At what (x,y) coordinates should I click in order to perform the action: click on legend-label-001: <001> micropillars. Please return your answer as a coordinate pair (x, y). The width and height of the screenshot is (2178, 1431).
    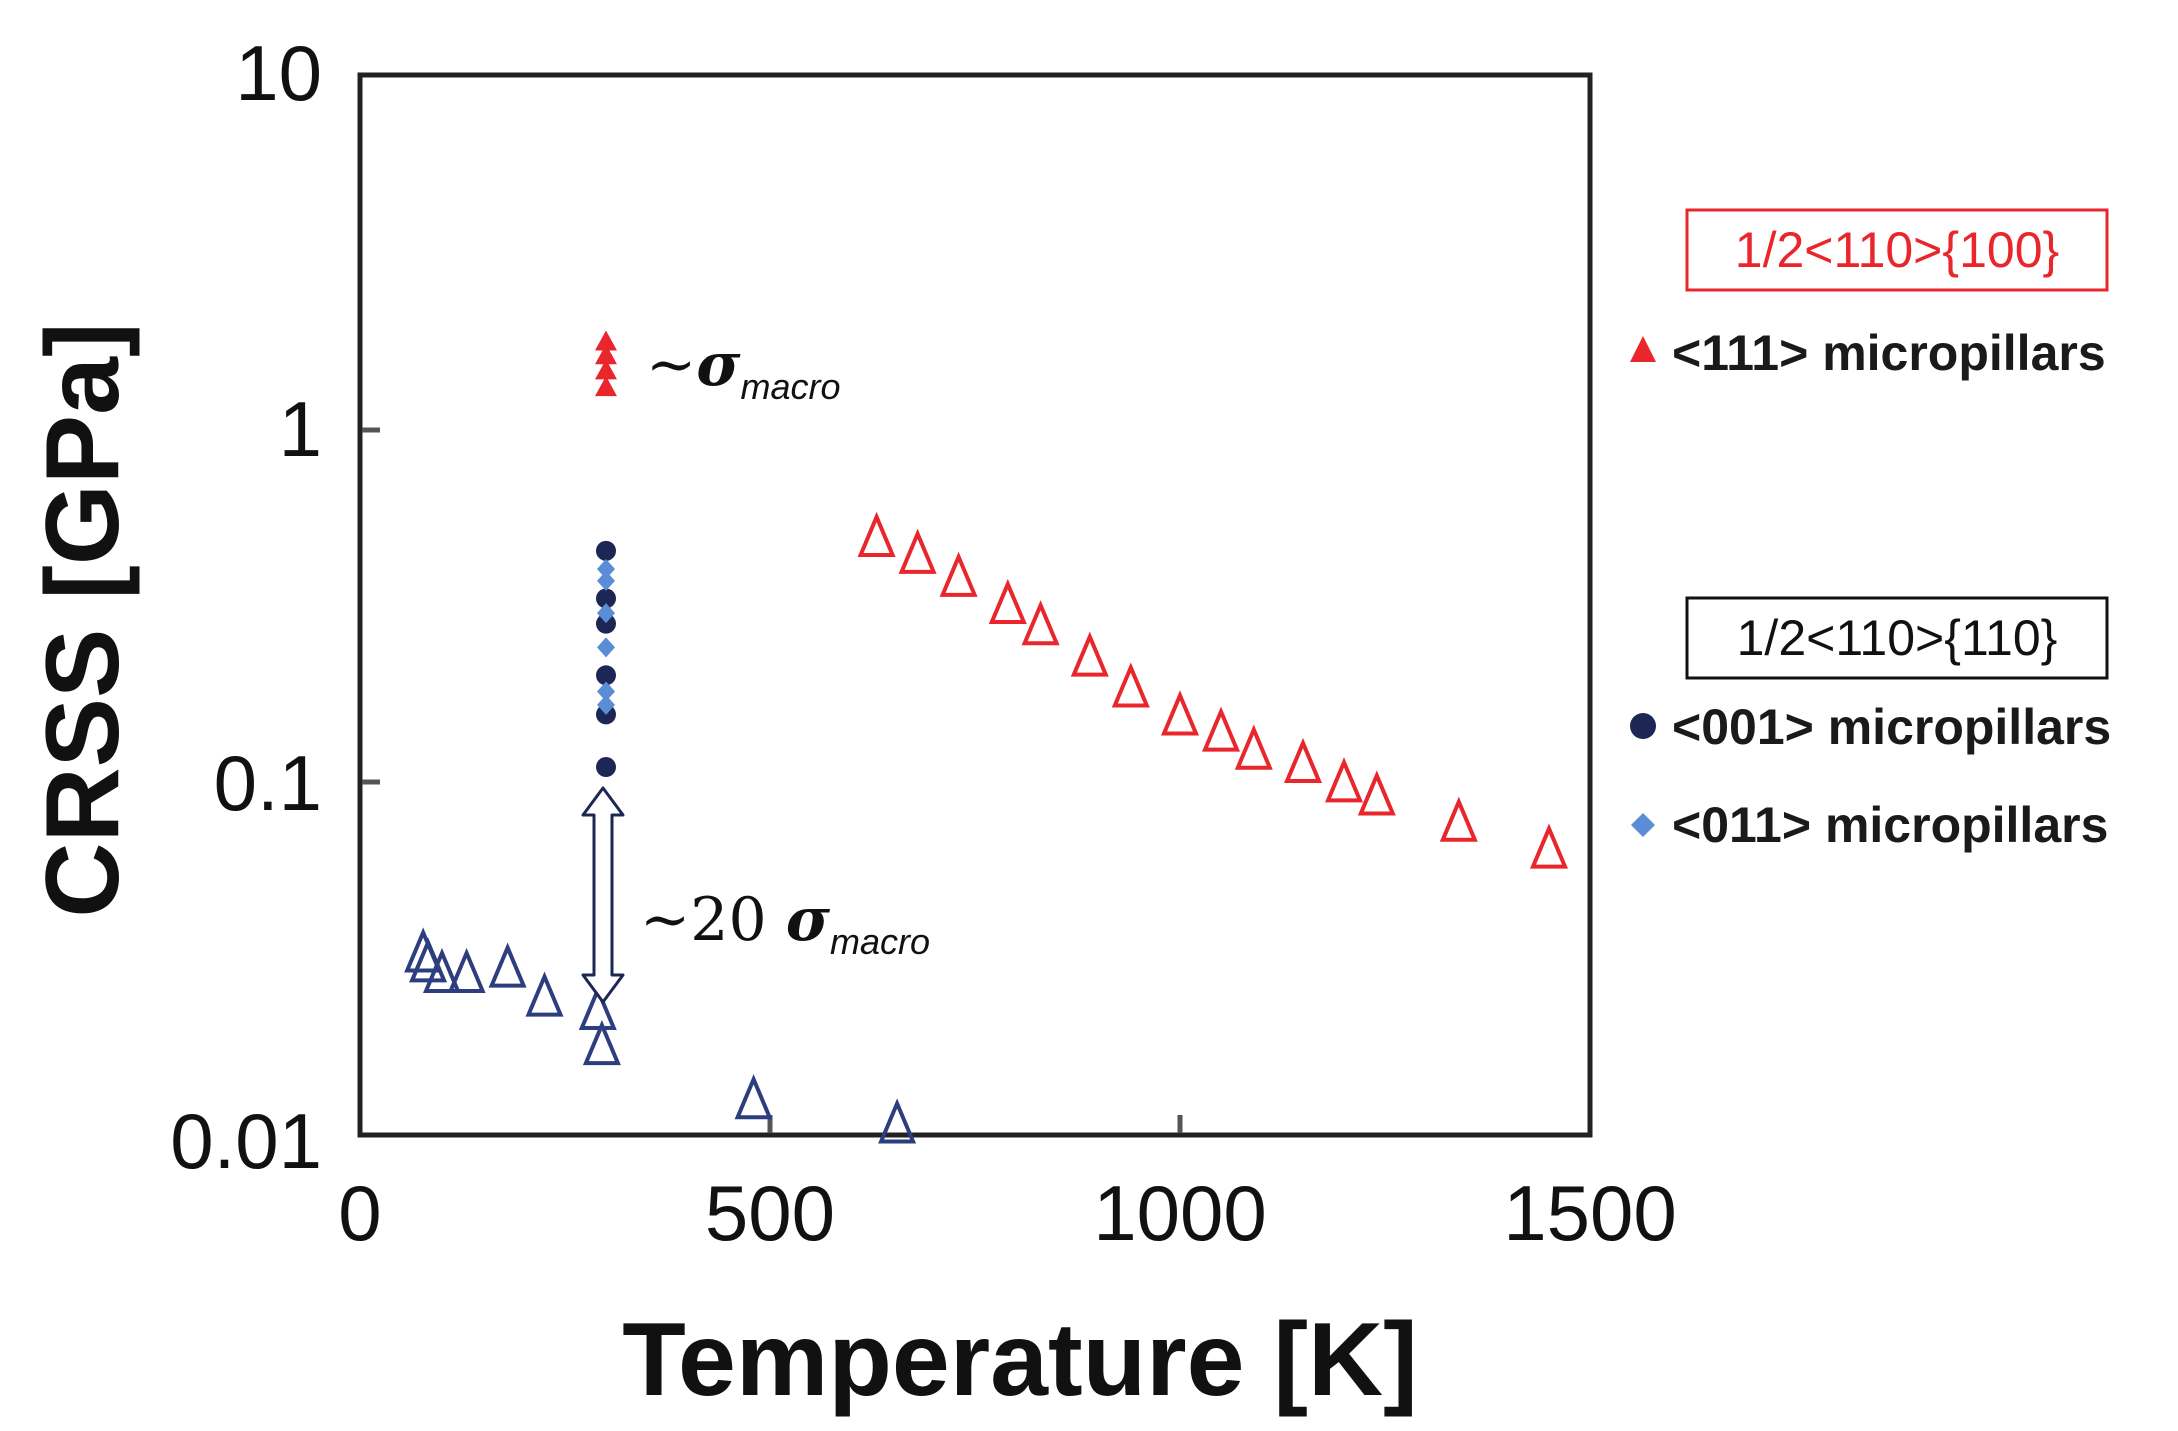
    Looking at the image, I should click on (1891, 727).